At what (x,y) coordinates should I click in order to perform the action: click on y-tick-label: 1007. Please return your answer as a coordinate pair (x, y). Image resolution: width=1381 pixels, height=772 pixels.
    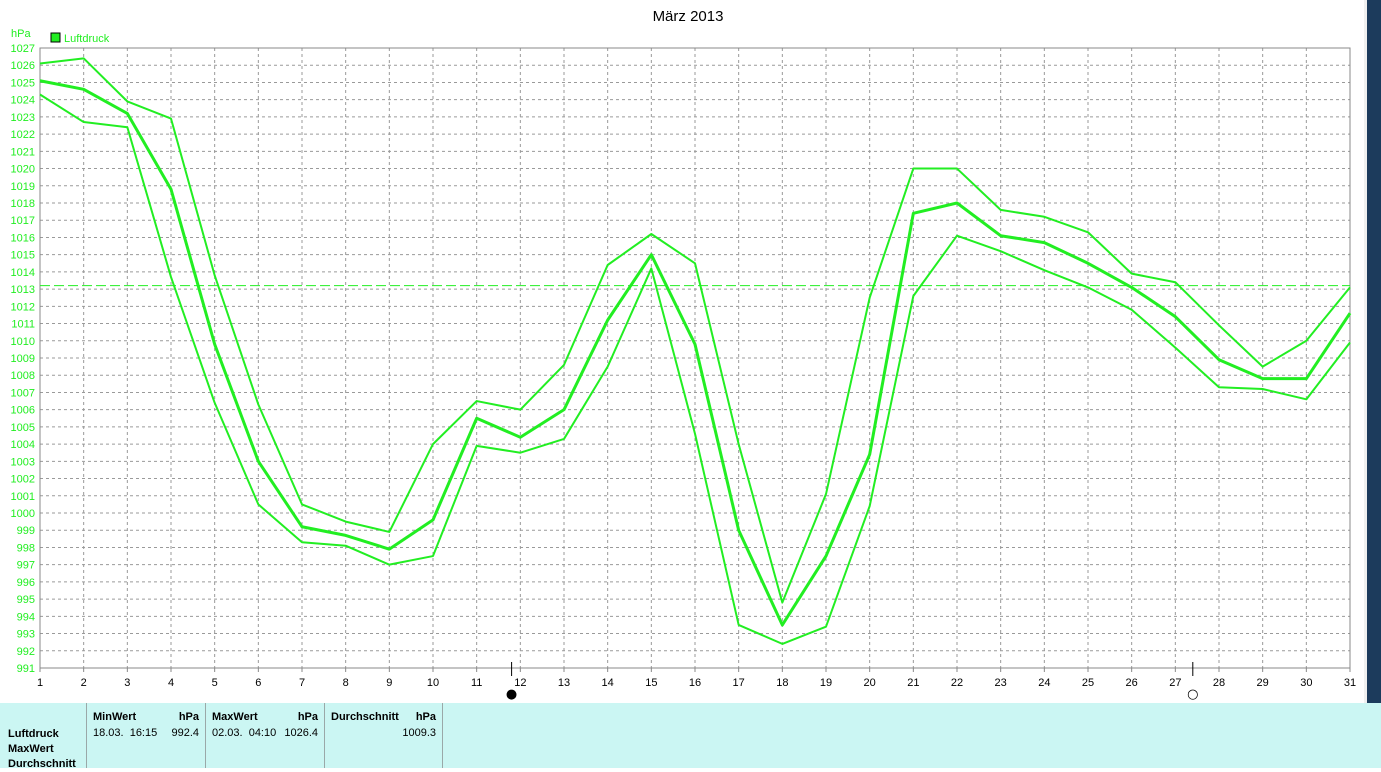
    Looking at the image, I should click on (23, 393).